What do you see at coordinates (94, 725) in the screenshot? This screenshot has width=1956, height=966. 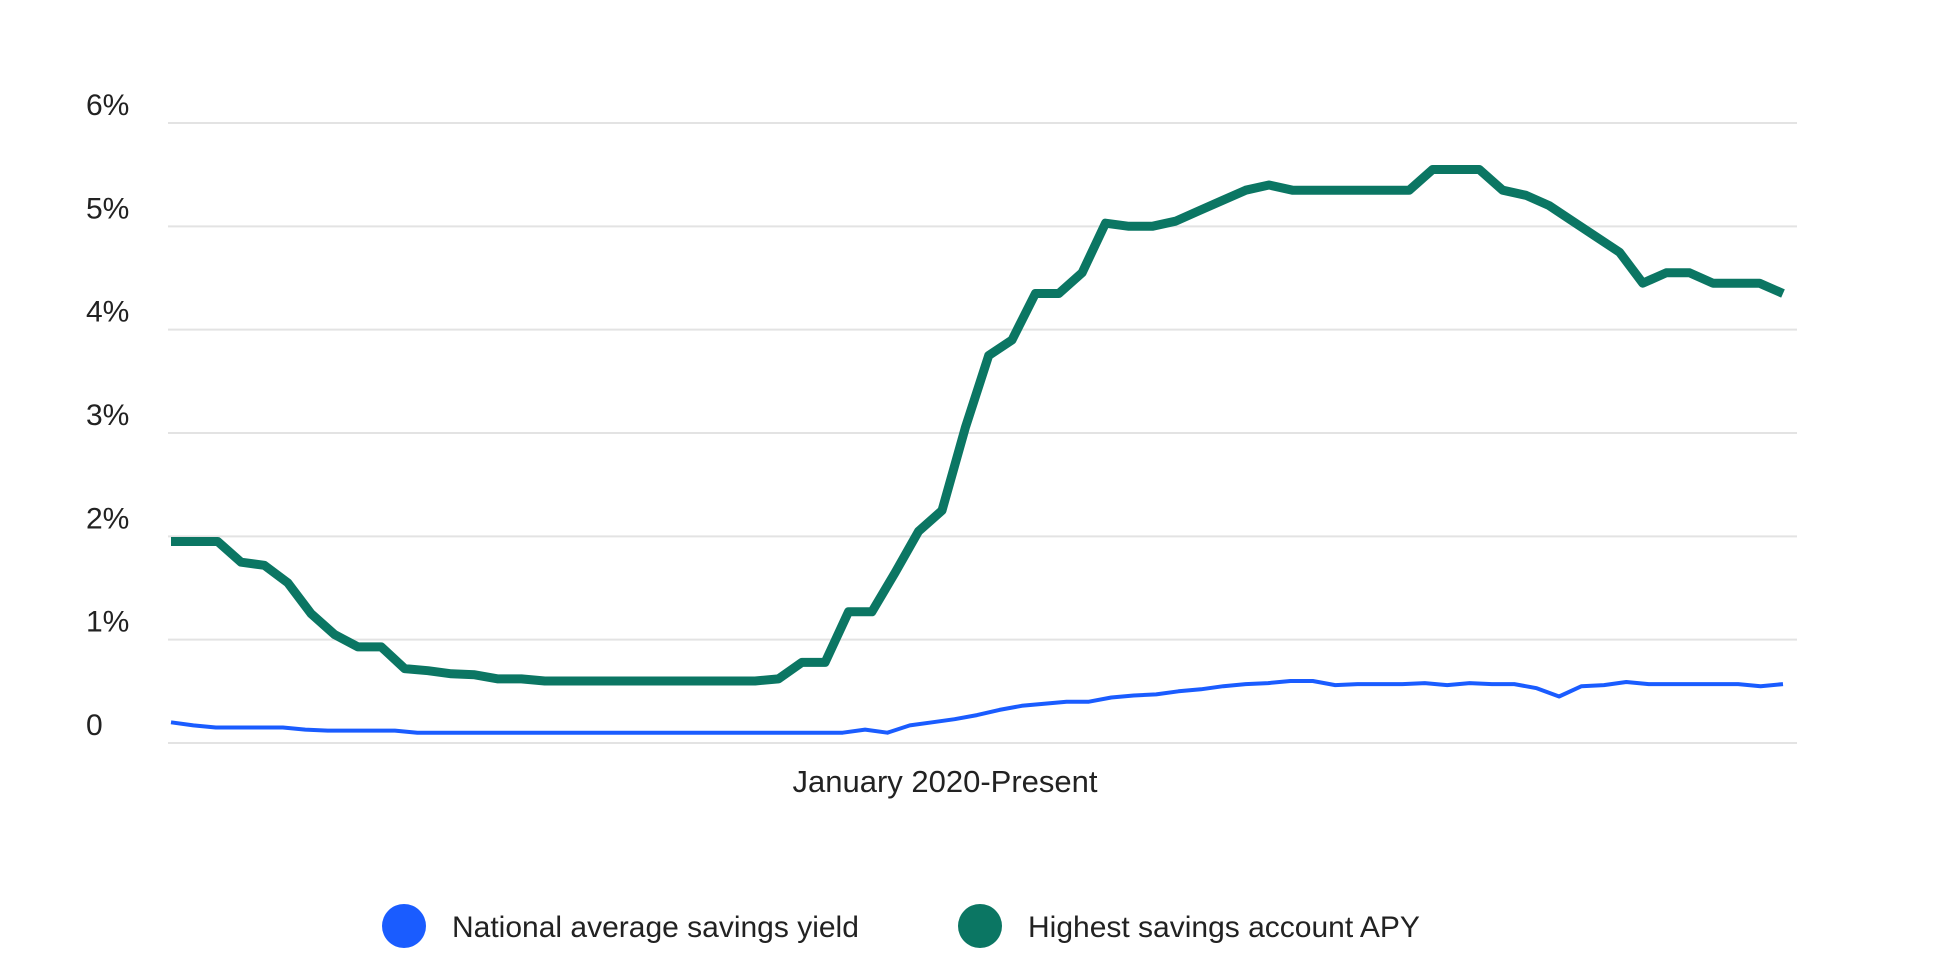 I see `y-tick-label: 0` at bounding box center [94, 725].